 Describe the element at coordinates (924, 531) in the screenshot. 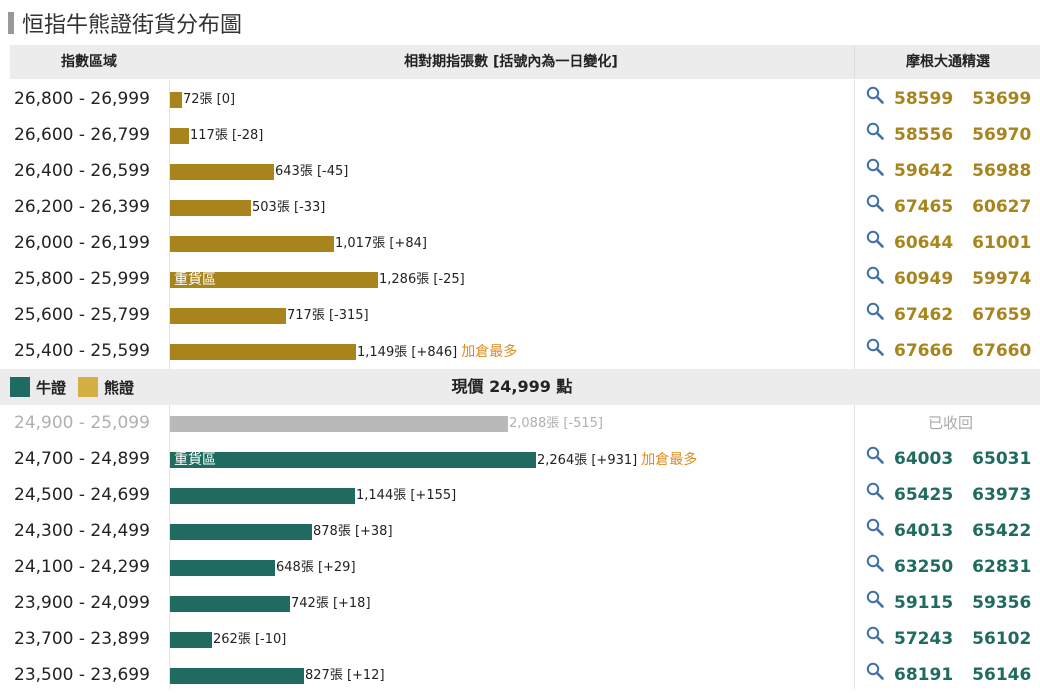

I see `warrant-code-link: 64013` at that location.